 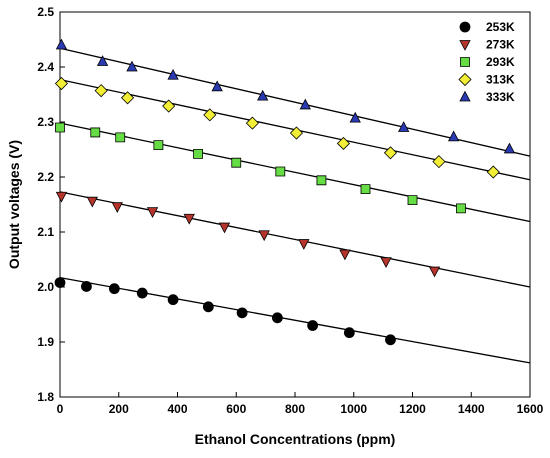 I want to click on legend-marker-293K, so click(x=465, y=62).